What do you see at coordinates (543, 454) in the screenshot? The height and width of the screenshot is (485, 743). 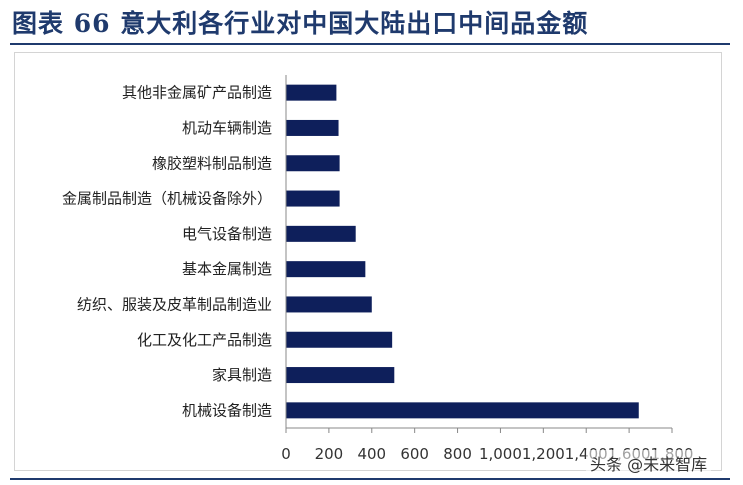 I see `x-tick-label: 1,200` at bounding box center [543, 454].